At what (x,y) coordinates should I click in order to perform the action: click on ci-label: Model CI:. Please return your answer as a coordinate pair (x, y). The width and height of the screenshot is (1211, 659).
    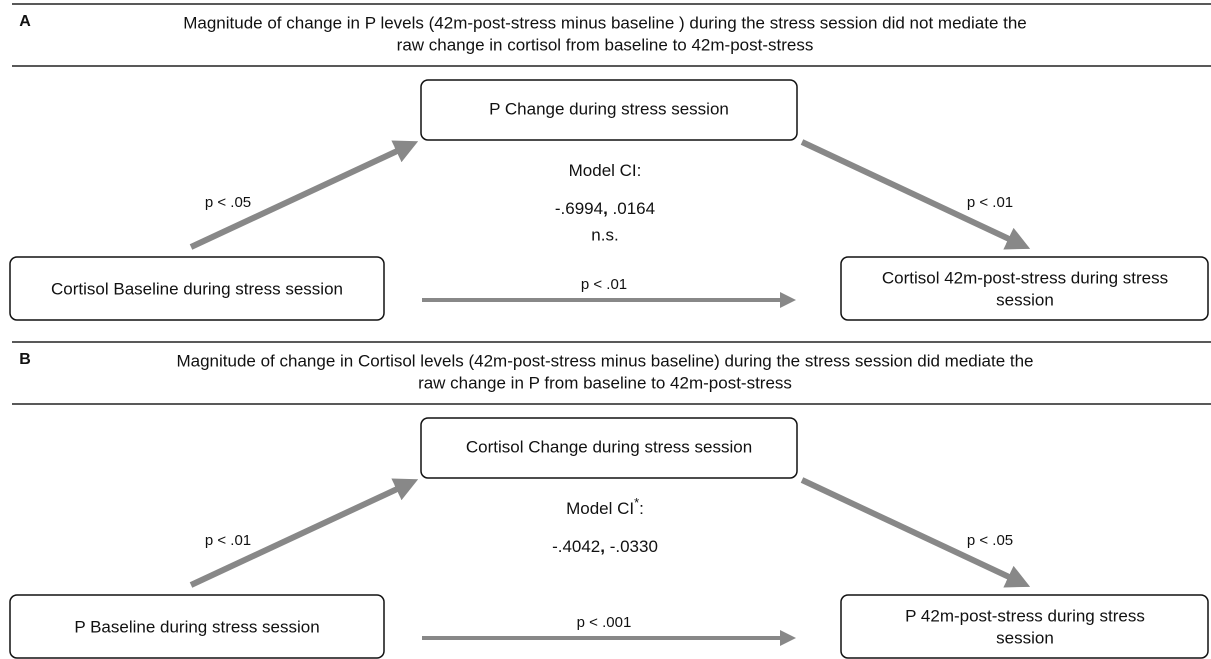
    Looking at the image, I should click on (605, 170).